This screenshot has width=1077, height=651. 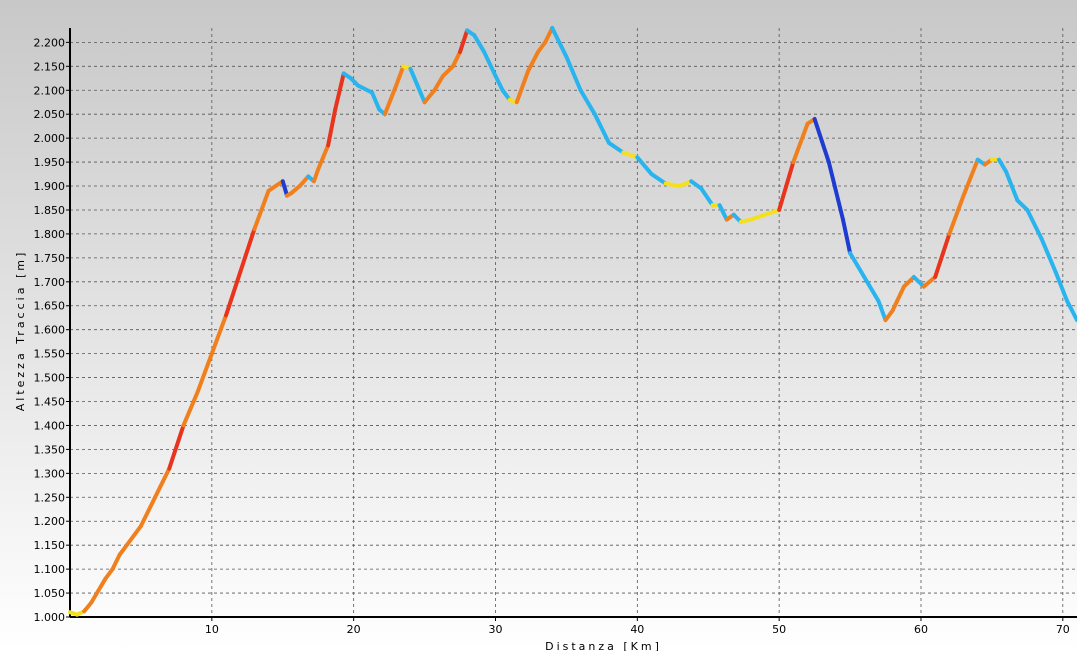 I want to click on y-tick-label: 1.950, so click(x=50, y=162).